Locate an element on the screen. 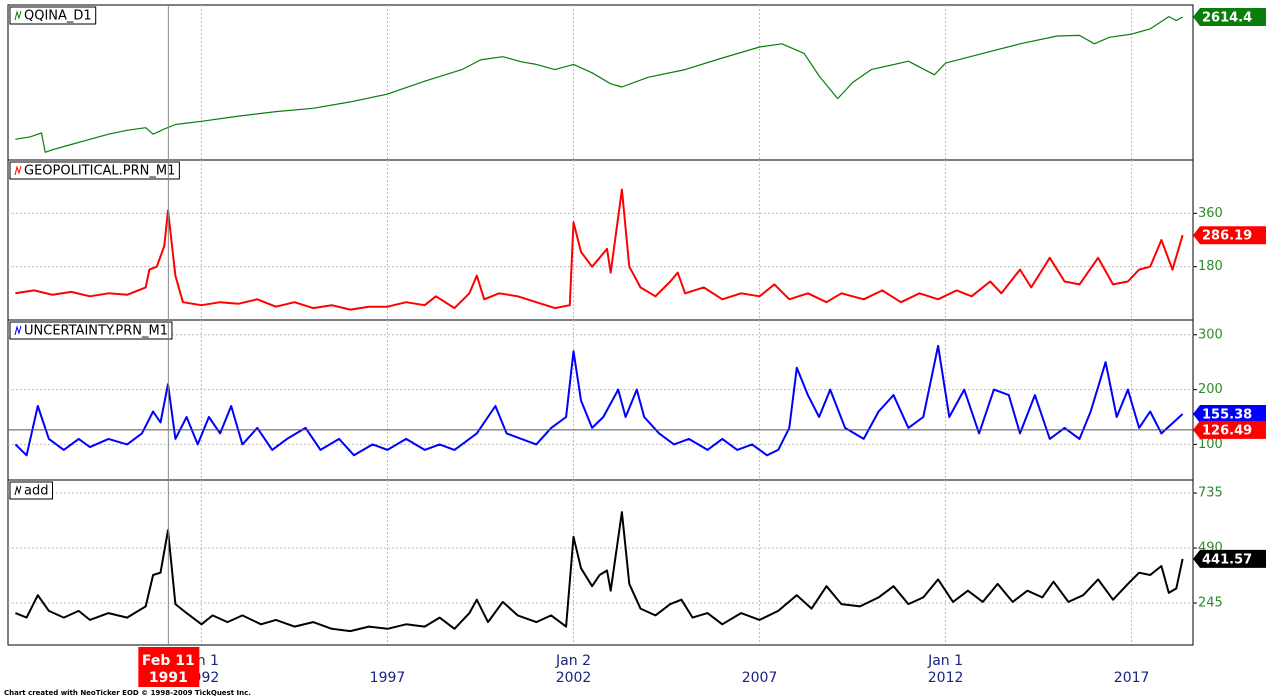 The image size is (1268, 698). crosshair-year: 1991 is located at coordinates (168, 678).